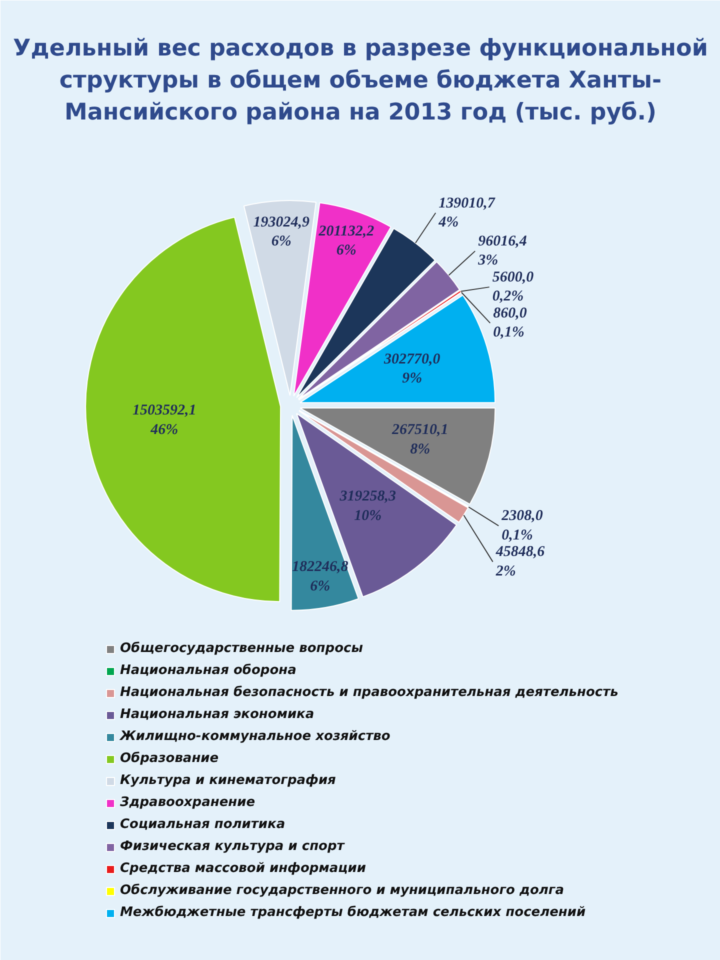 The height and width of the screenshot is (960, 720). What do you see at coordinates (164, 420) in the screenshot?
I see `data-label: 1503592,1 46%` at bounding box center [164, 420].